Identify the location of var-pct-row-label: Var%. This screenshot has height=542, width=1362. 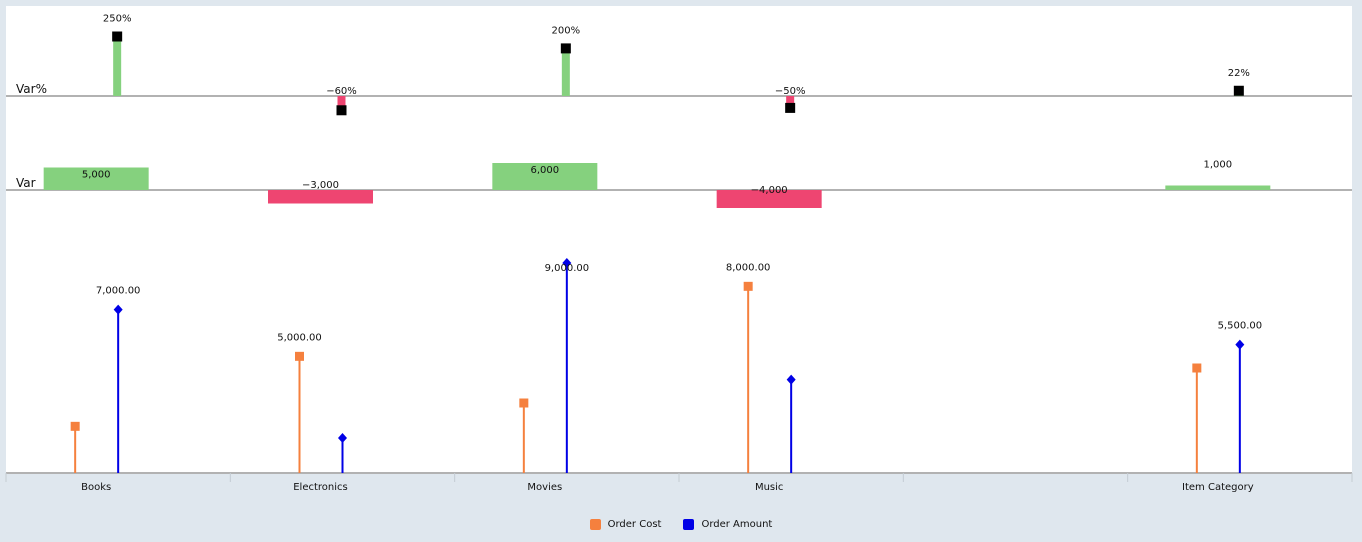
(31, 89).